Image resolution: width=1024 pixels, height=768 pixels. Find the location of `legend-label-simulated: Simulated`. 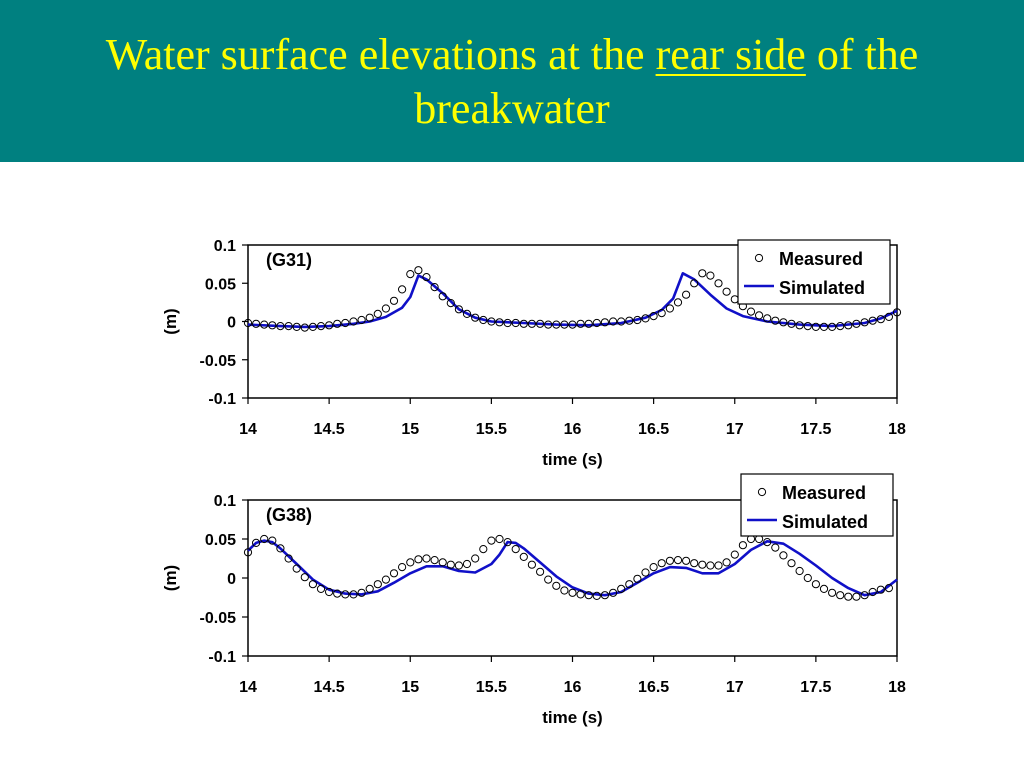

legend-label-simulated: Simulated is located at coordinates (825, 522).